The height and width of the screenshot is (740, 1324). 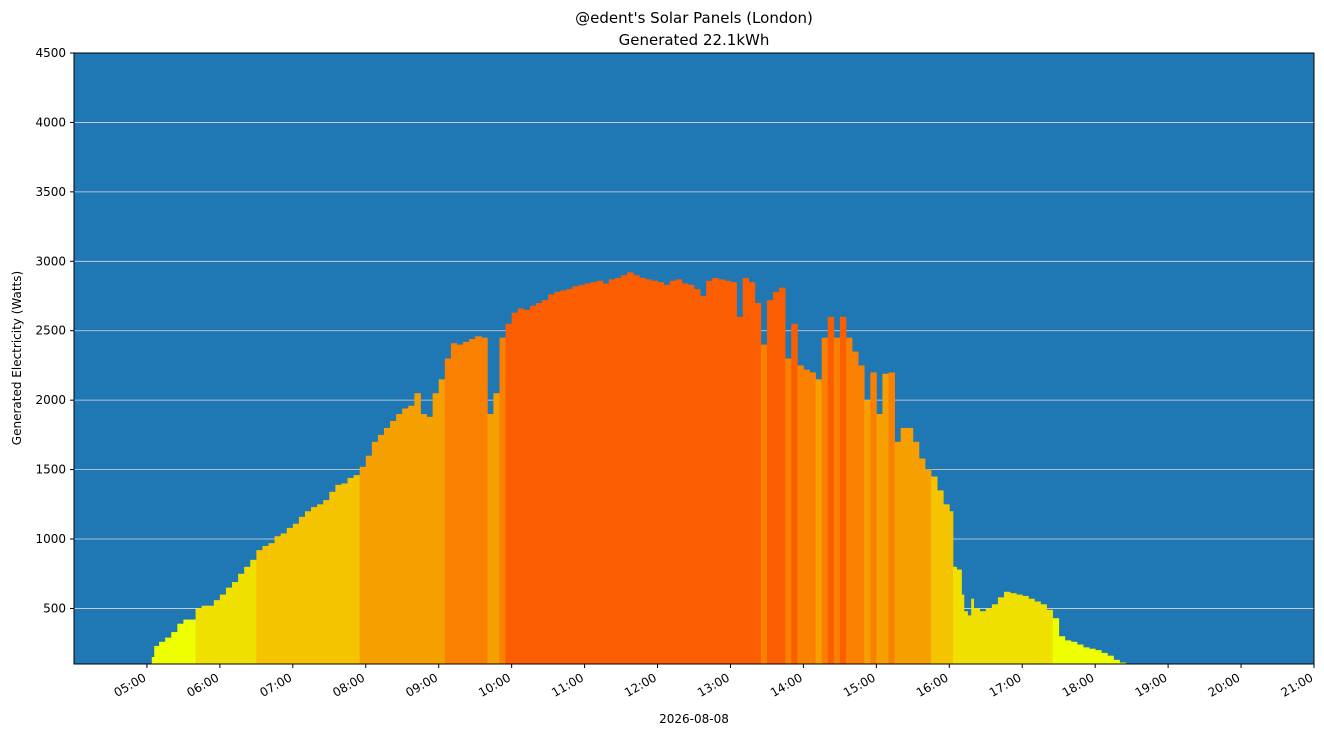 I want to click on x-tick-label: 11:00, so click(x=567, y=684).